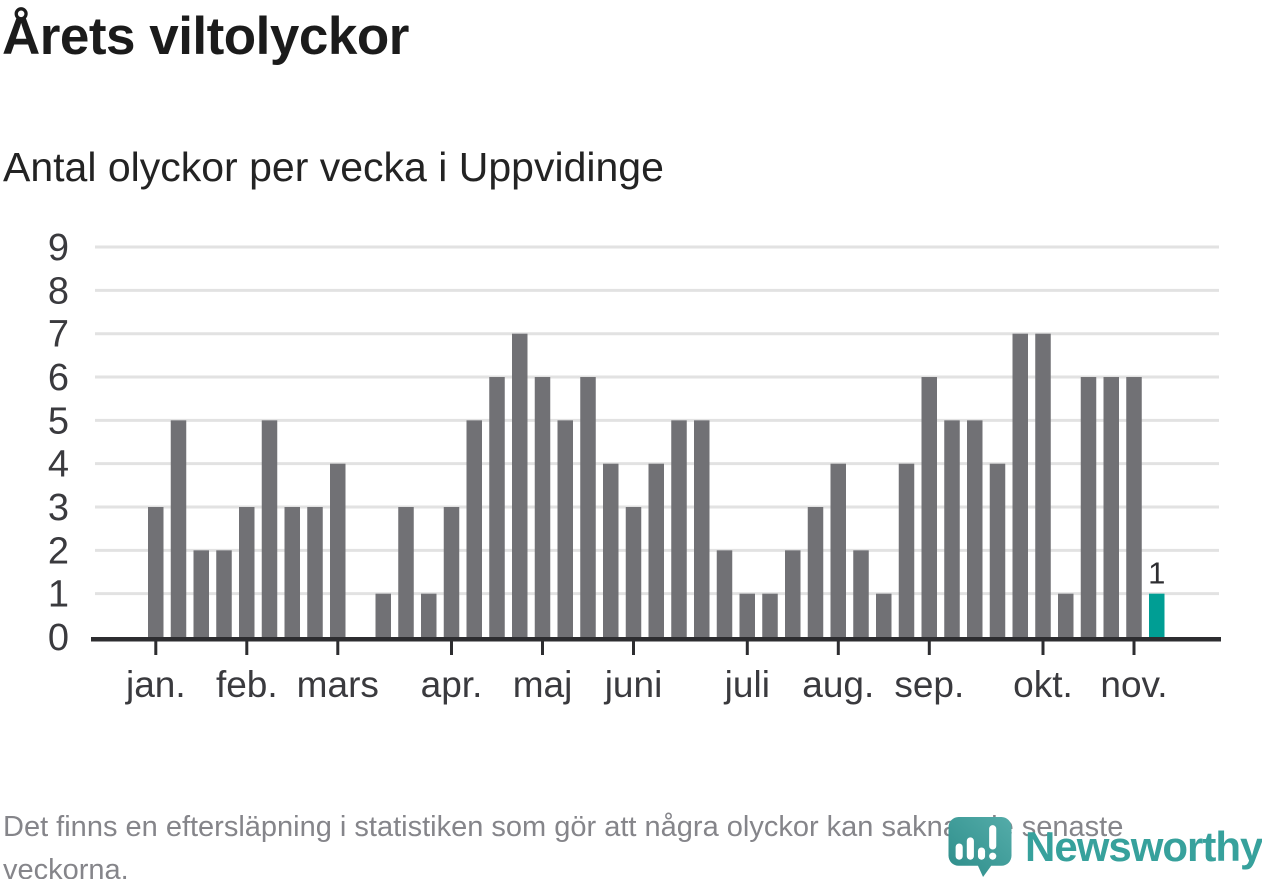 The width and height of the screenshot is (1262, 879). I want to click on y-axis-label: 8, so click(58, 291).